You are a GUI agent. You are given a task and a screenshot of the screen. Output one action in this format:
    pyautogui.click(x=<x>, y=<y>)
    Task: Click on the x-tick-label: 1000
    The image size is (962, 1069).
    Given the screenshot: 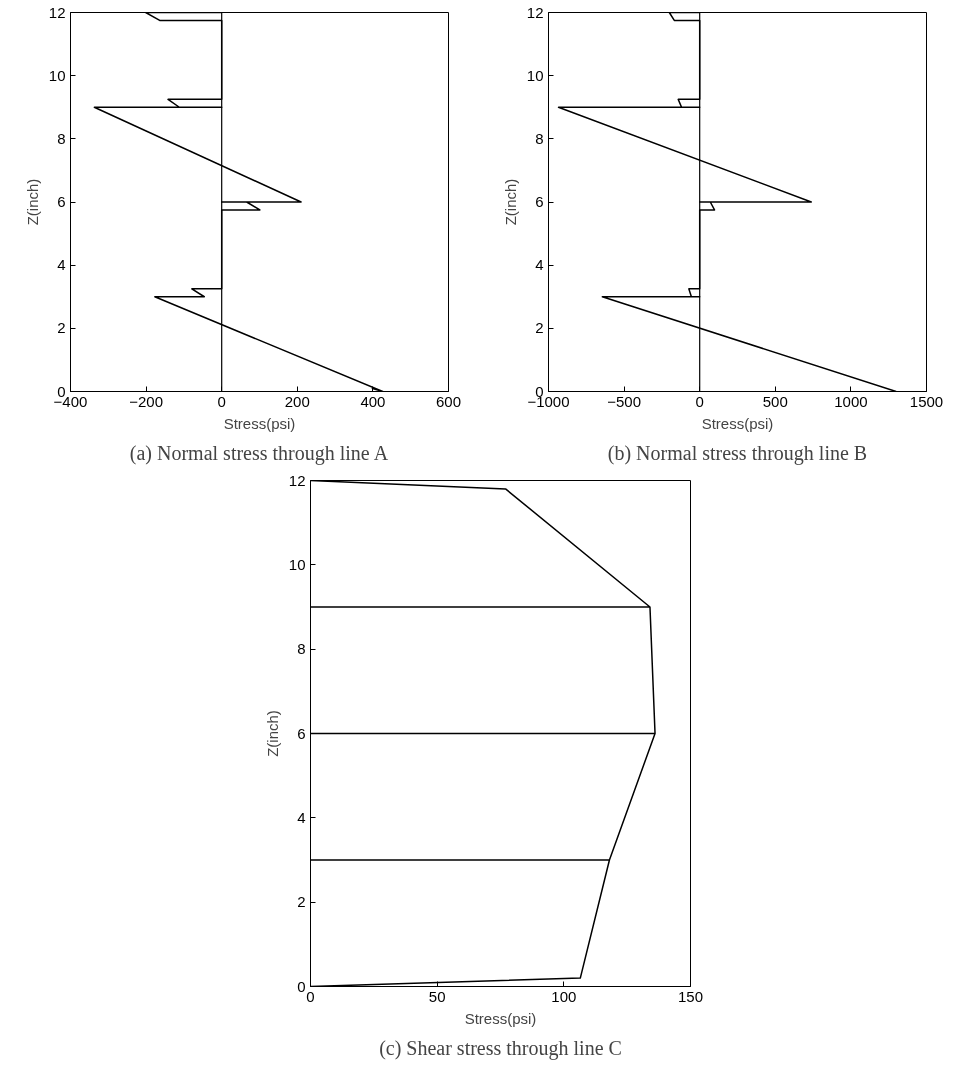 What is the action you would take?
    pyautogui.click(x=851, y=401)
    